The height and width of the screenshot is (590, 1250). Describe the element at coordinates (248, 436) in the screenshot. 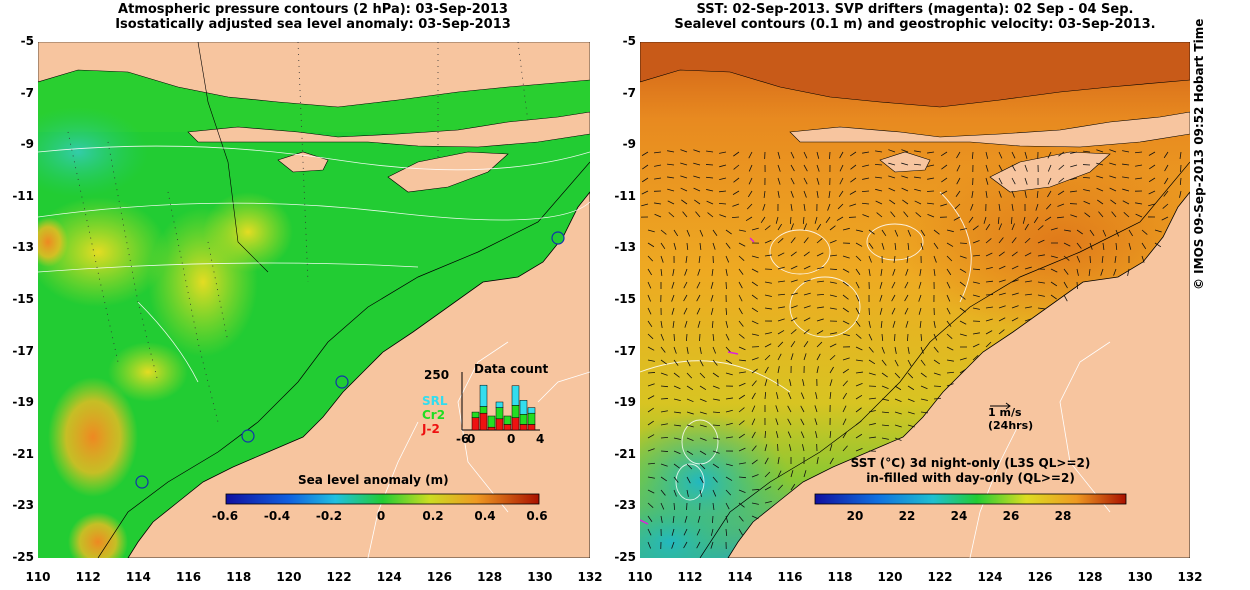

I see `tide-gauge-marker` at that location.